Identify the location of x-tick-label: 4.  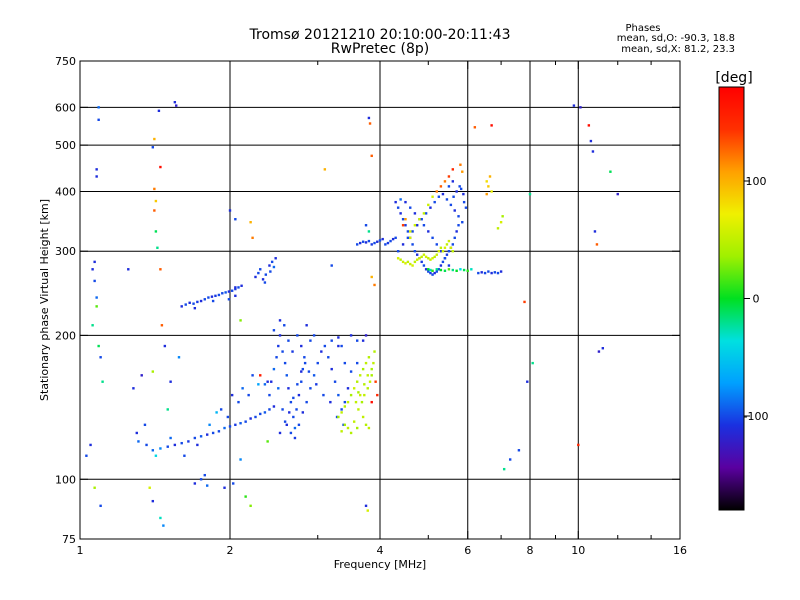
(380, 550).